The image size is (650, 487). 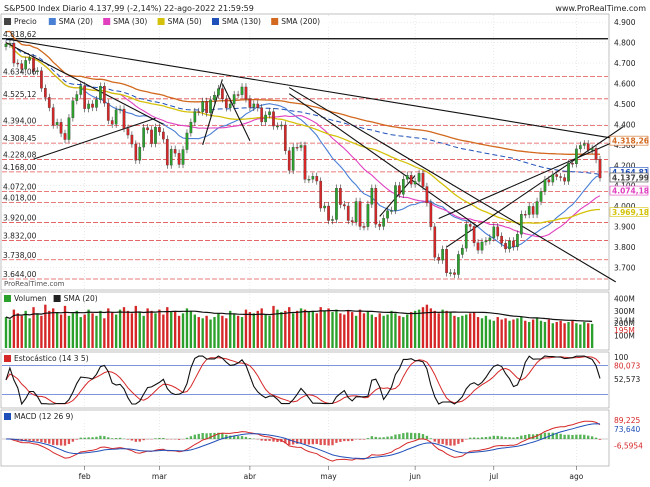 What do you see at coordinates (241, 21) in the screenshot?
I see `price-legend-item-label: SMA (130)` at bounding box center [241, 21].